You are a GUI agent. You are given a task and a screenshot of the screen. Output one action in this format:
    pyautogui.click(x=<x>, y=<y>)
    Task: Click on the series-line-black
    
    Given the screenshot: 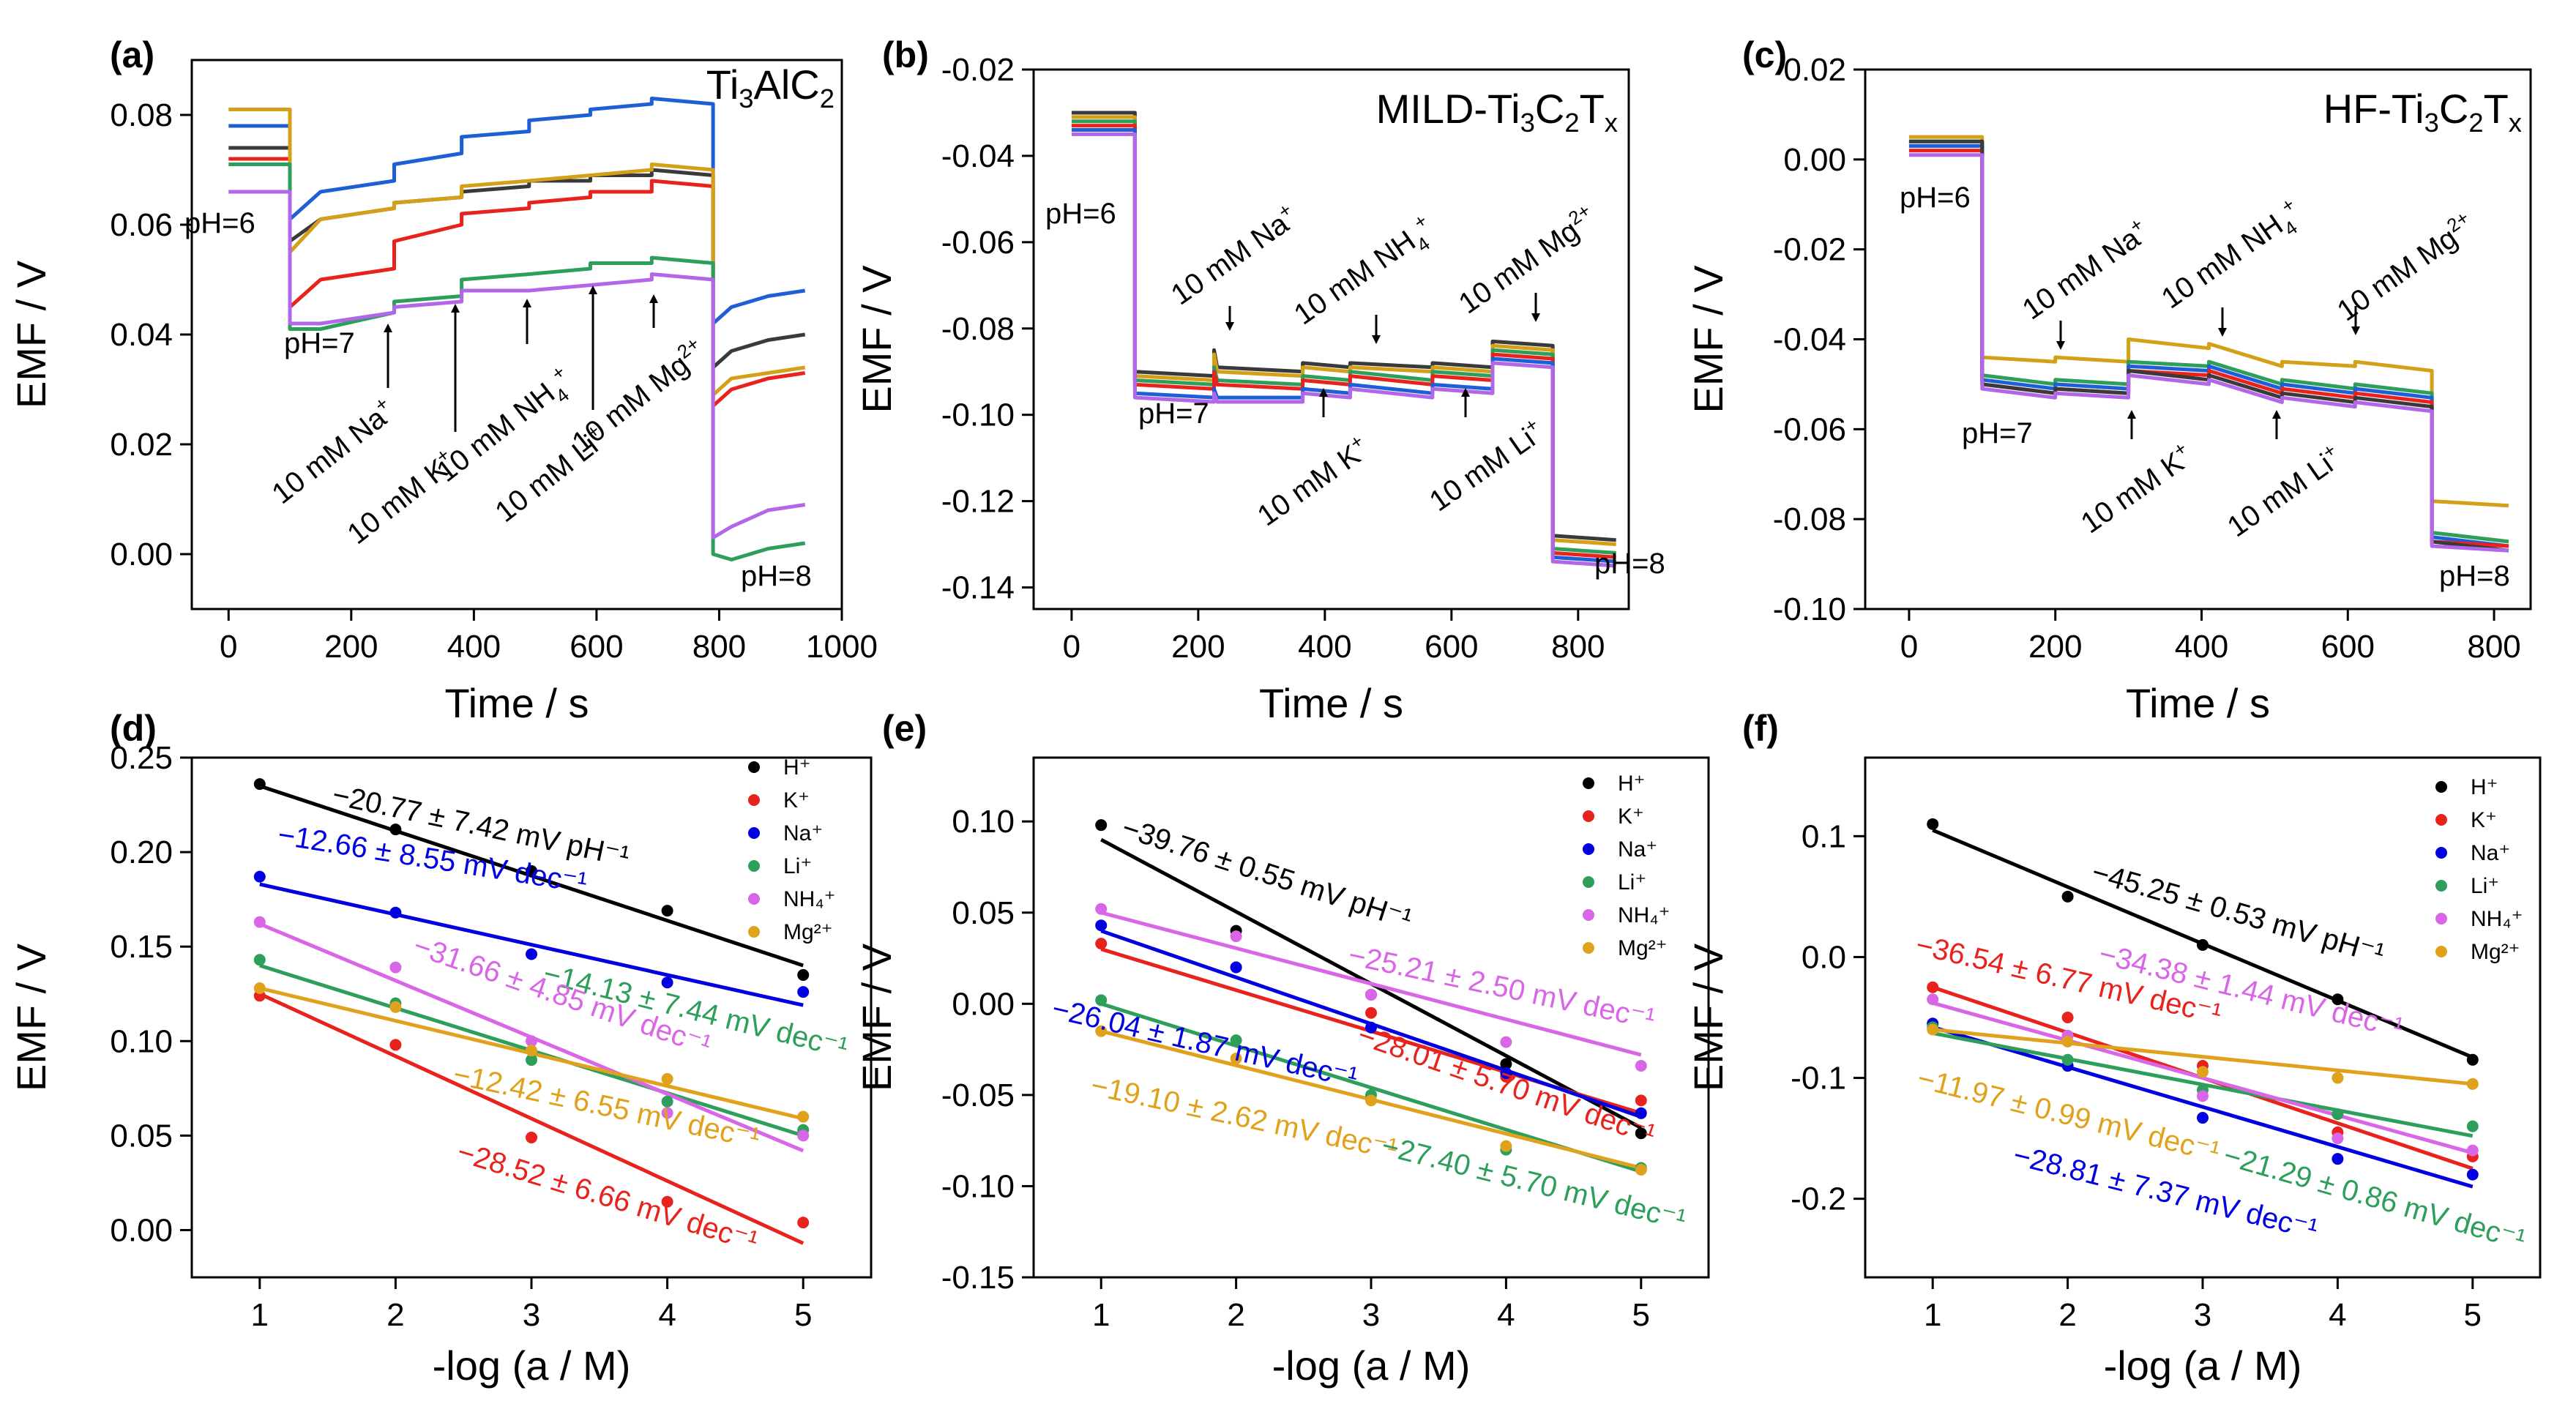 What is the action you would take?
    pyautogui.click(x=2208, y=346)
    